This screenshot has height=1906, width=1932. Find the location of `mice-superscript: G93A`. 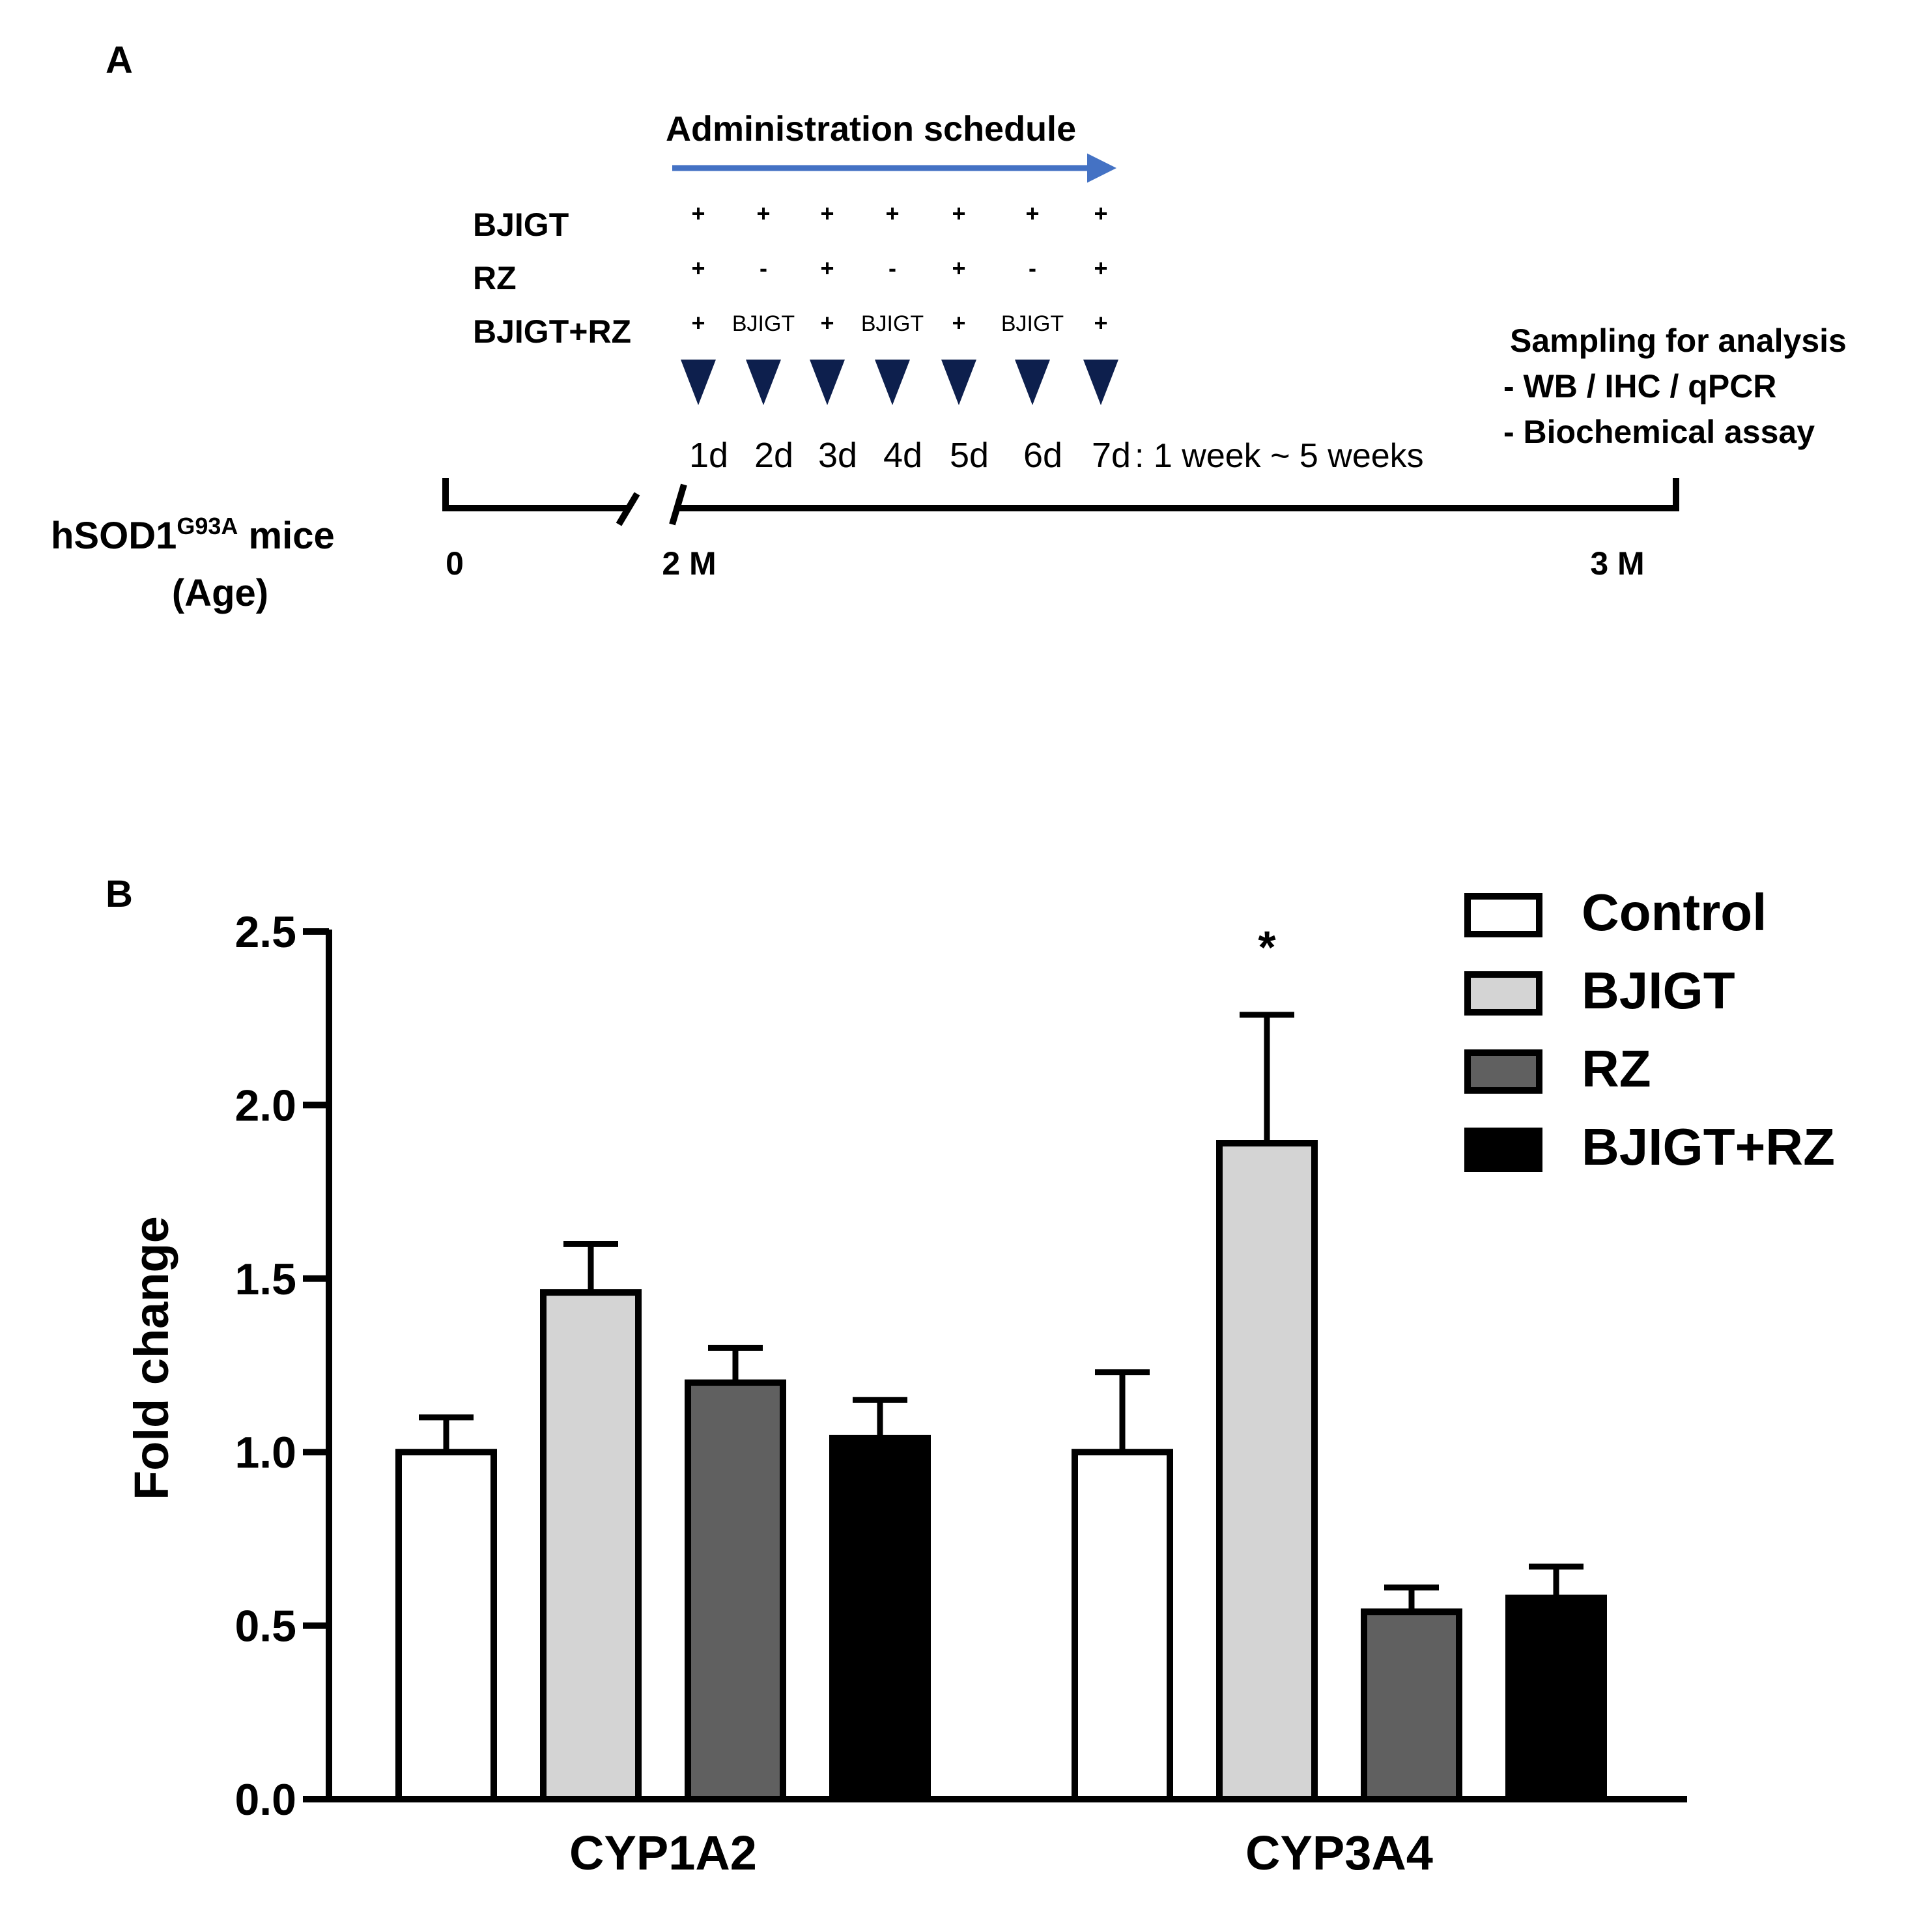

mice-superscript: G93A is located at coordinates (208, 526).